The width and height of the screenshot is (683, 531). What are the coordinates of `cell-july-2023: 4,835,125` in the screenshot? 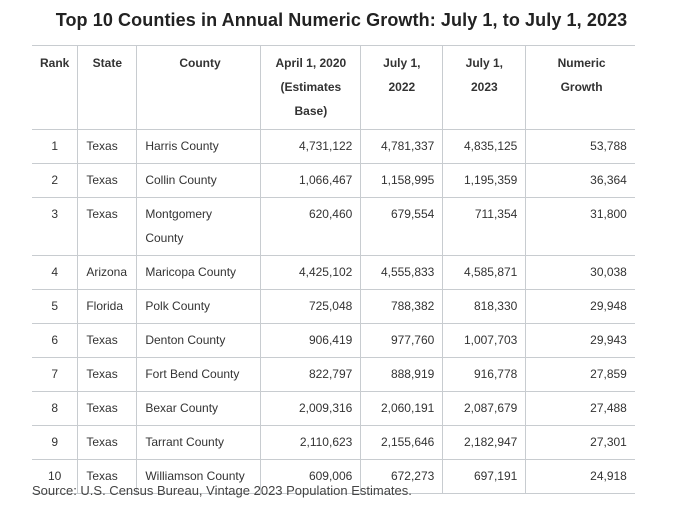 It's located at (484, 146).